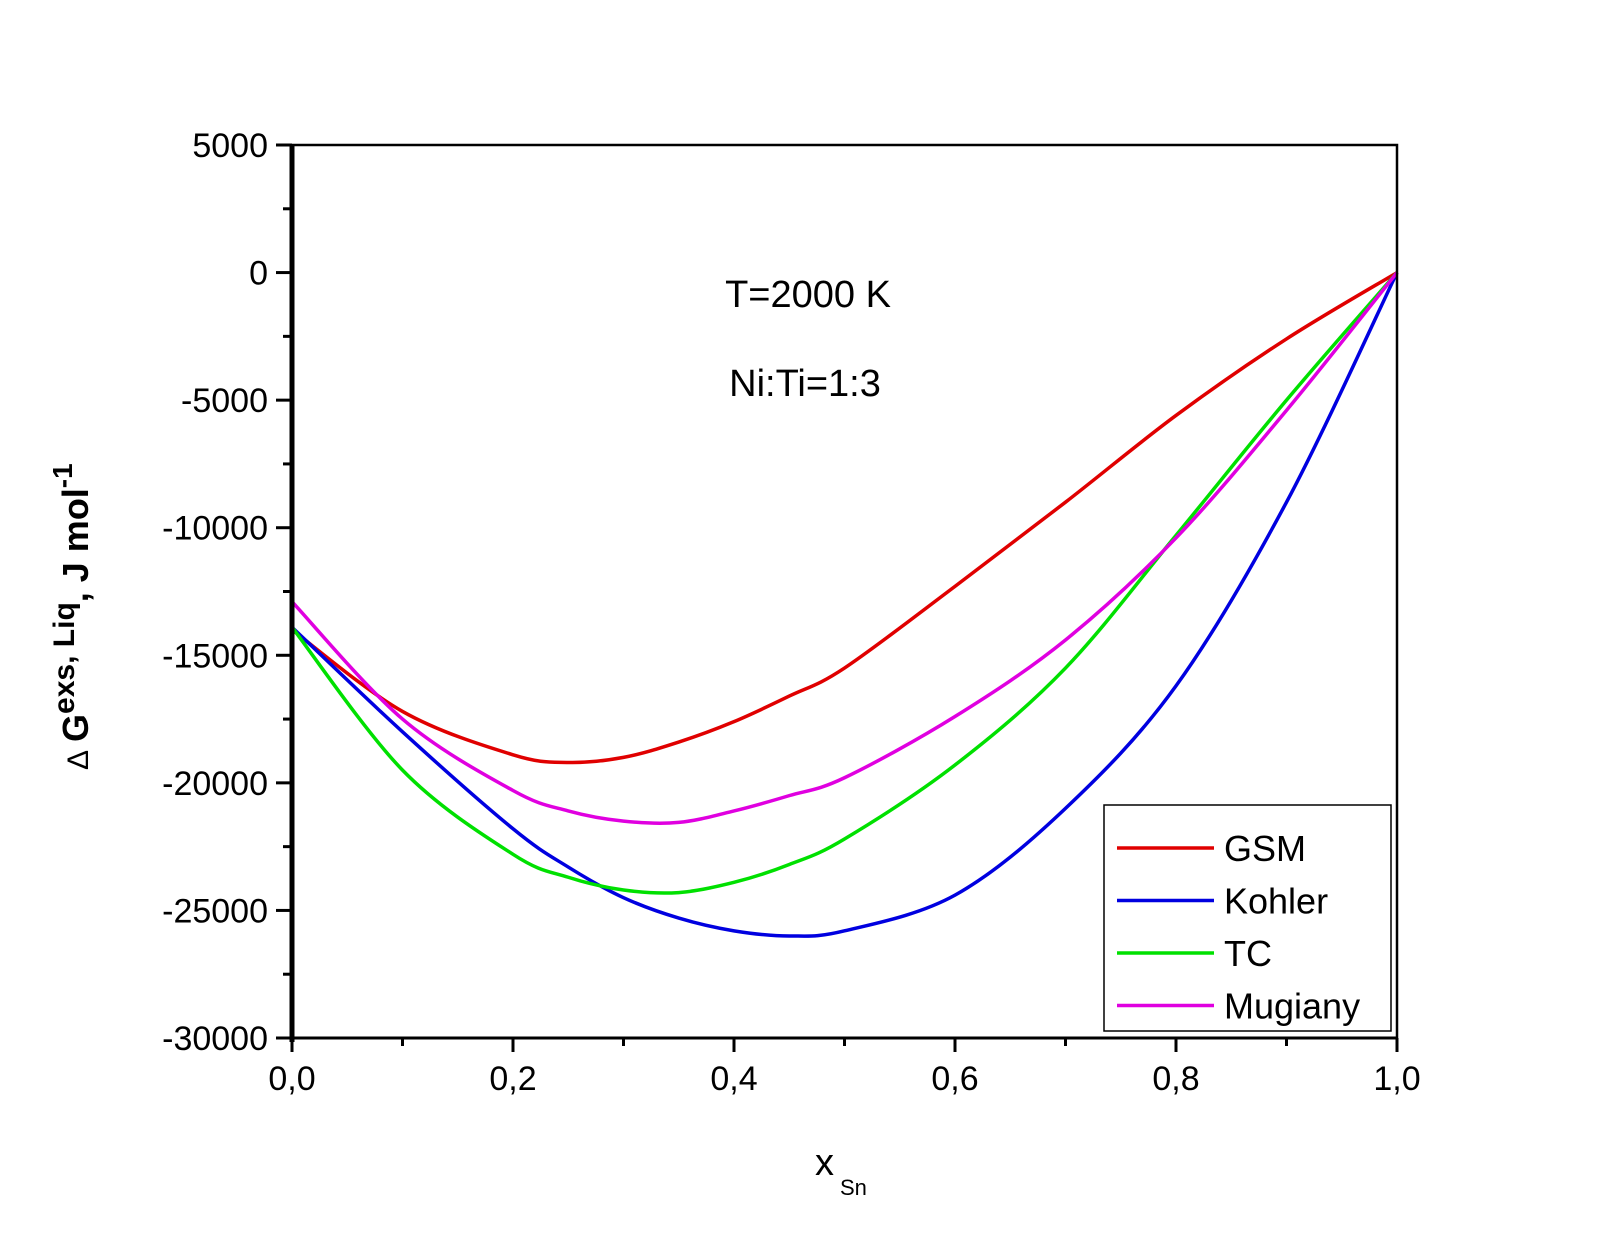  What do you see at coordinates (215, 1039) in the screenshot?
I see `y-tick-label: -30000` at bounding box center [215, 1039].